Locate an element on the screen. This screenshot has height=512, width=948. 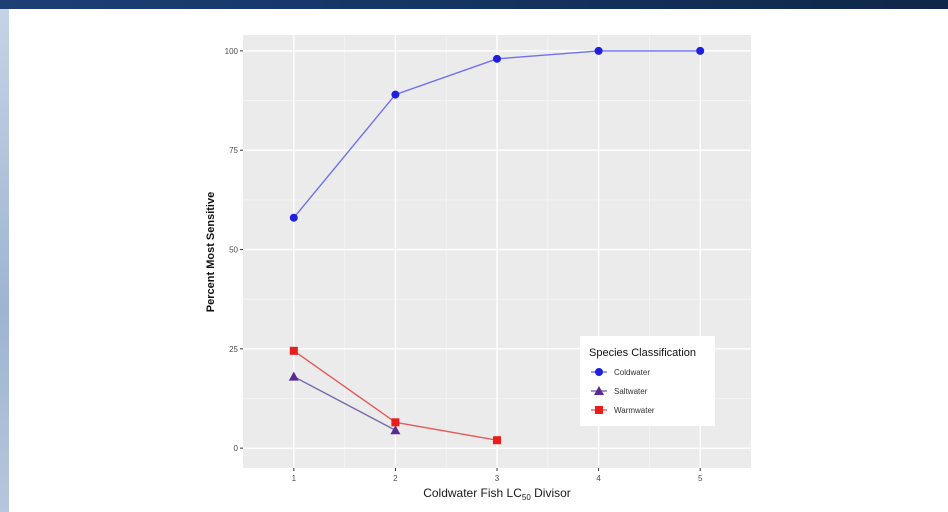
y-tick-label: 100 is located at coordinates (232, 51).